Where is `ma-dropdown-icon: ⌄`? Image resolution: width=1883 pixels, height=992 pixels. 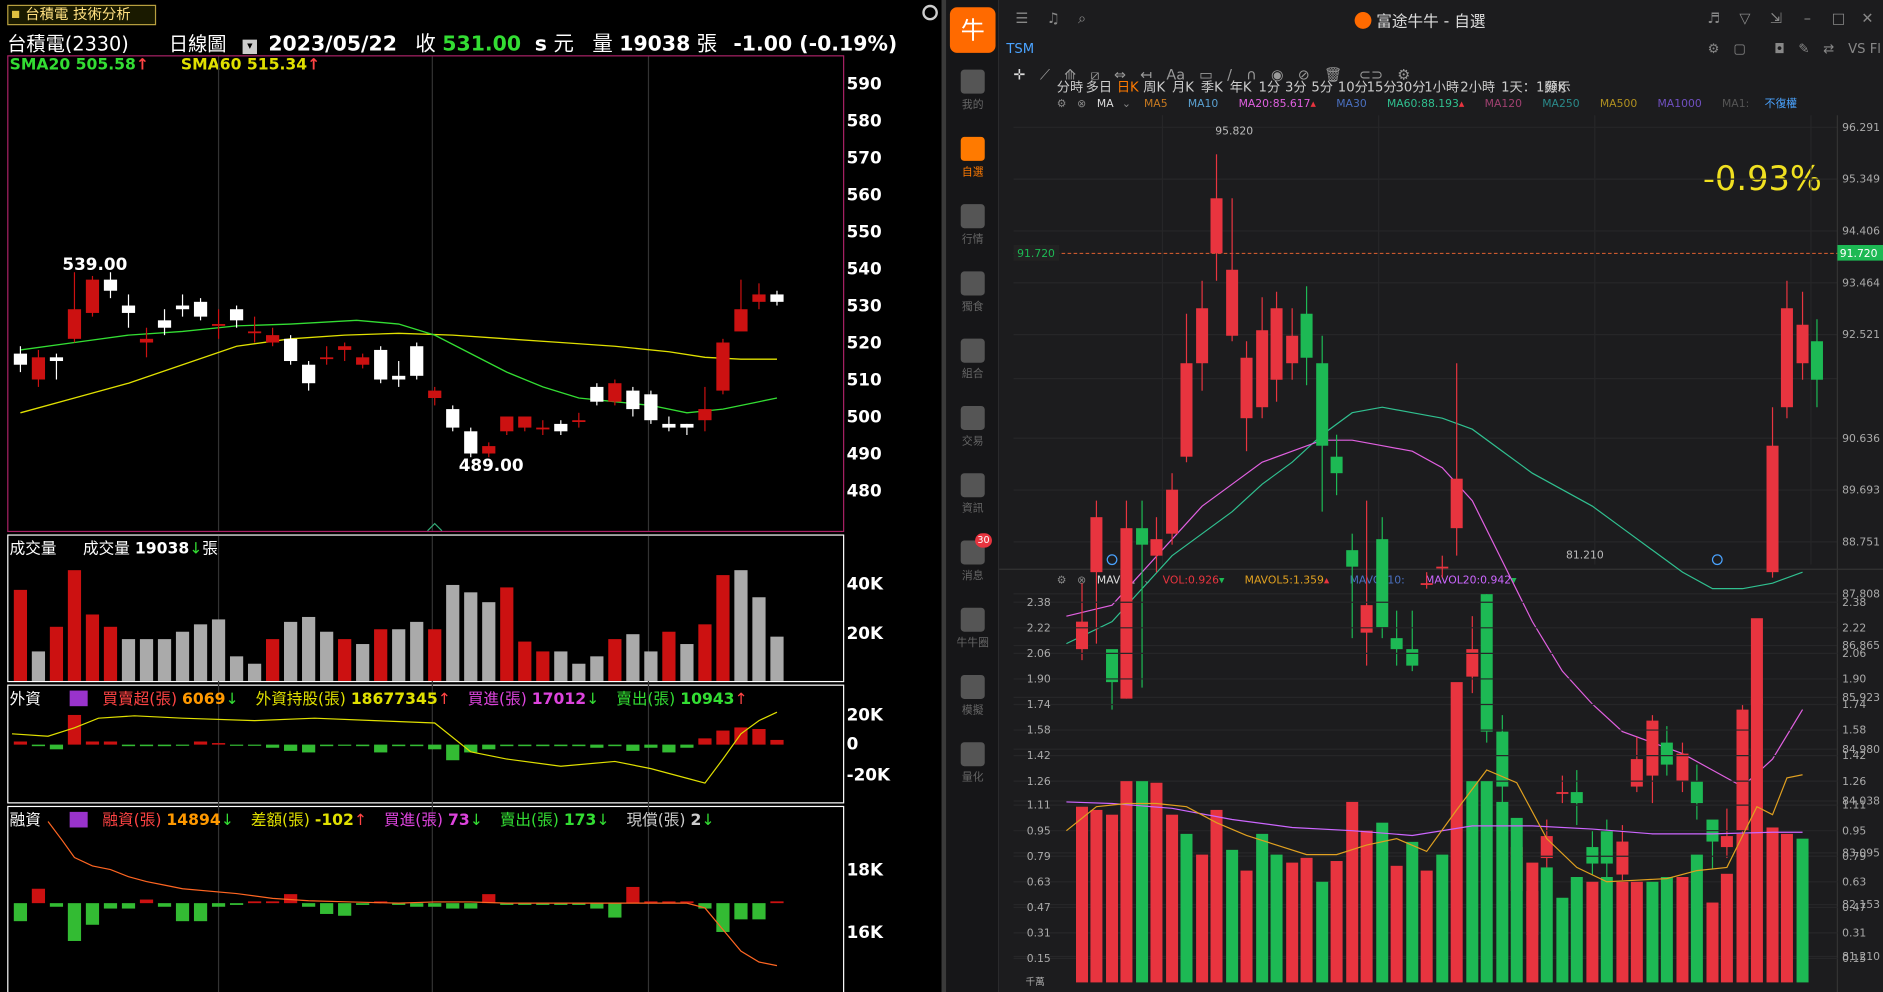
ma-dropdown-icon: ⌄ is located at coordinates (1126, 104).